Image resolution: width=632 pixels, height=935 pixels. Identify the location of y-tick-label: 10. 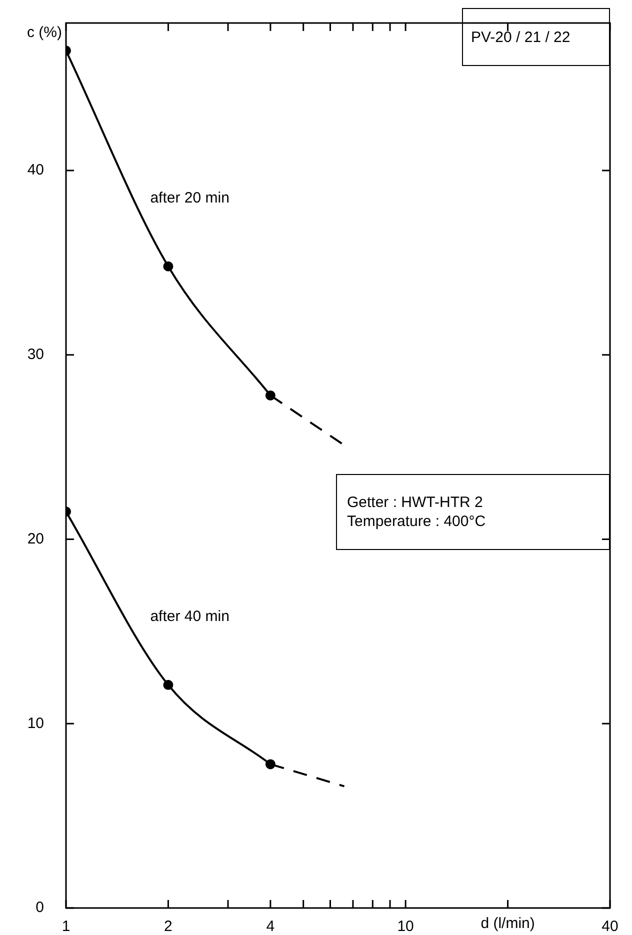
(35, 723).